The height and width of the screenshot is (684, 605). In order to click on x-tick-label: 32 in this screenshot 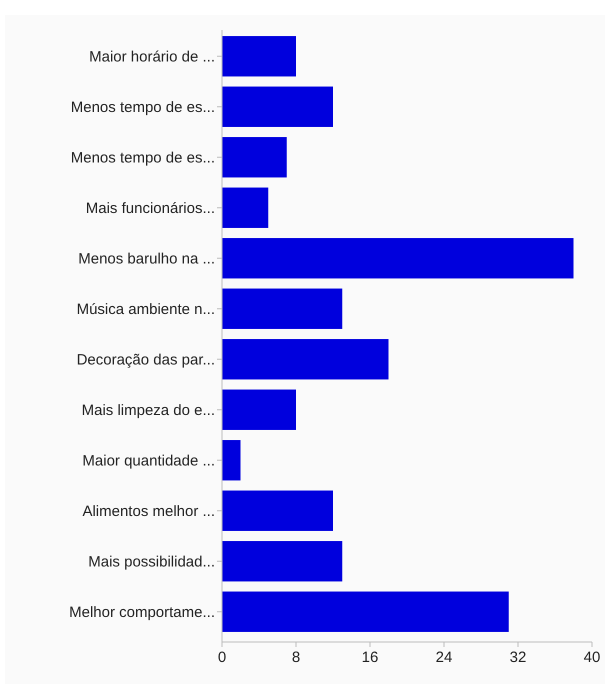, I will do `click(518, 657)`.